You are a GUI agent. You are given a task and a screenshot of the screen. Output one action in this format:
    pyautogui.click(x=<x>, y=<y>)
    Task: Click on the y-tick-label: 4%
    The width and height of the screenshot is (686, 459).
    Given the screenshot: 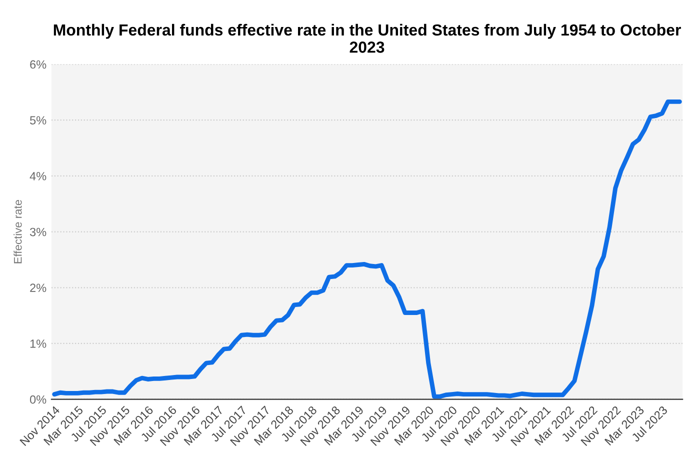 What is the action you would take?
    pyautogui.click(x=38, y=176)
    